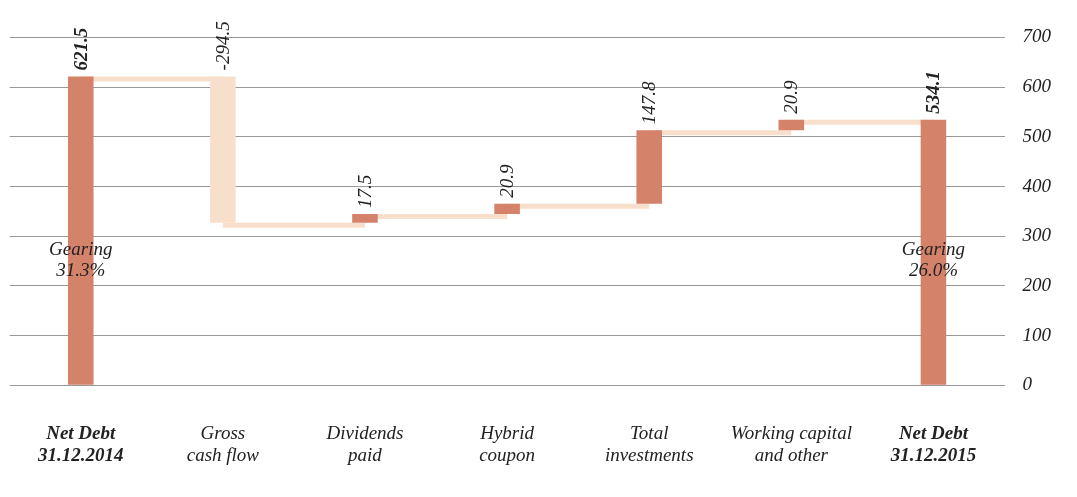 The image size is (1077, 497). What do you see at coordinates (364, 191) in the screenshot?
I see `data-label: 17.5` at bounding box center [364, 191].